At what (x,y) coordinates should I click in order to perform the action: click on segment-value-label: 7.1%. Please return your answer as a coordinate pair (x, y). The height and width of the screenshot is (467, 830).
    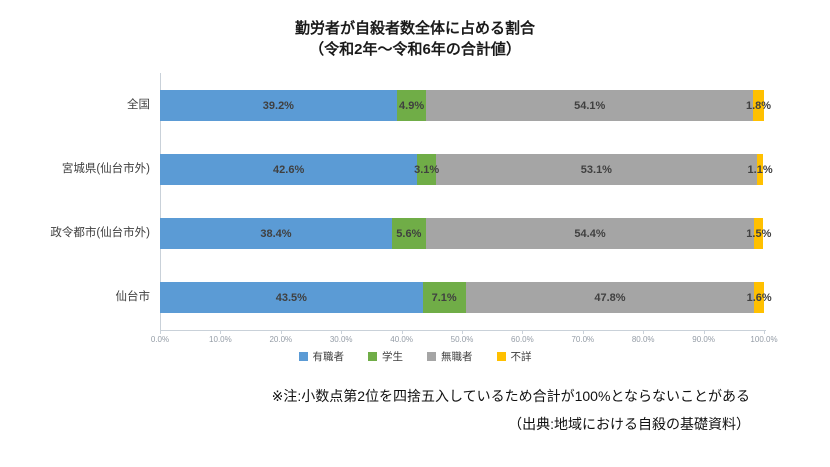
    Looking at the image, I should click on (444, 297).